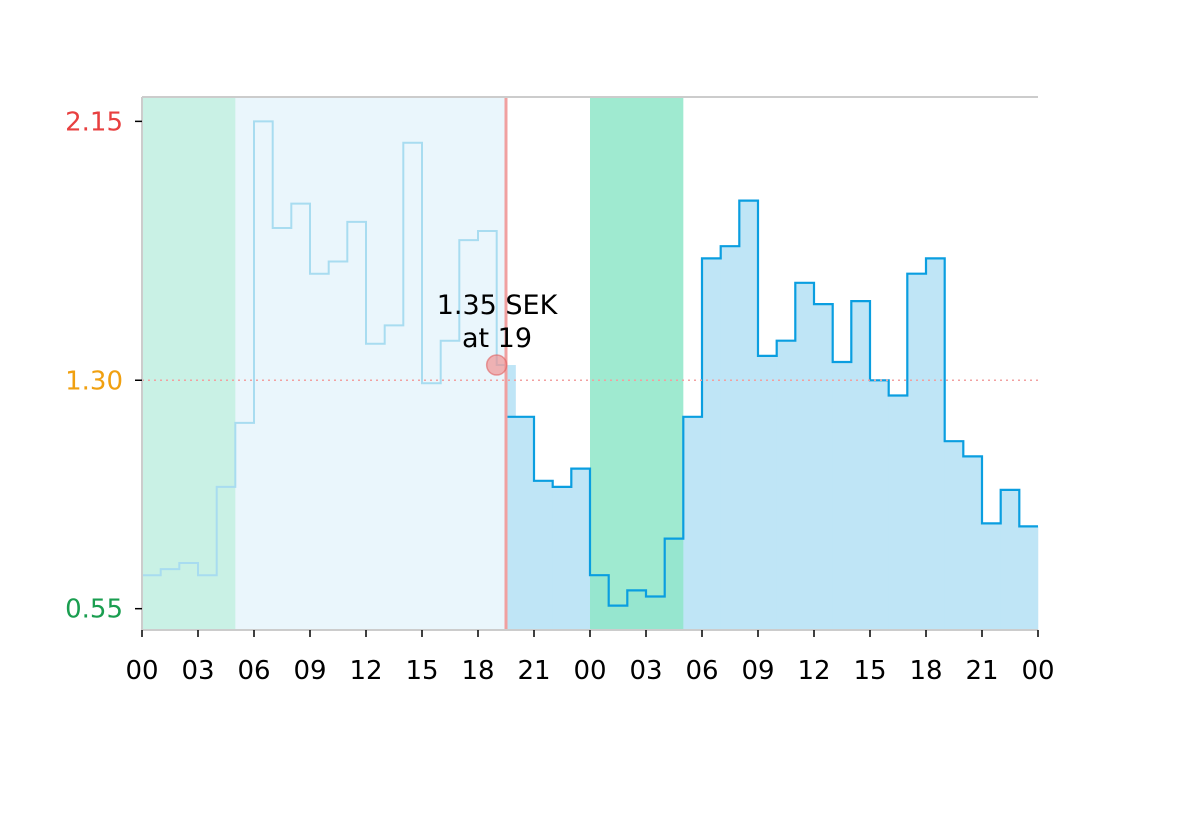 The height and width of the screenshot is (824, 1180). What do you see at coordinates (498, 305) in the screenshot?
I see `highlight-label-price: 1.35 SEK` at bounding box center [498, 305].